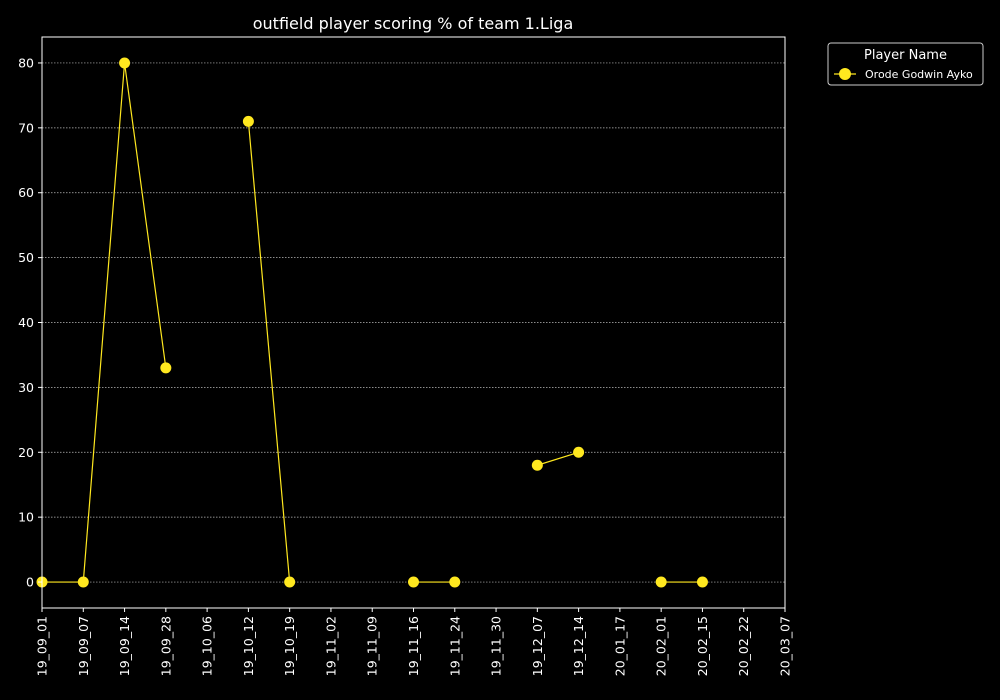 The height and width of the screenshot is (700, 1000). Describe the element at coordinates (42, 646) in the screenshot. I see `x-tick-label: 19_09_01` at that location.